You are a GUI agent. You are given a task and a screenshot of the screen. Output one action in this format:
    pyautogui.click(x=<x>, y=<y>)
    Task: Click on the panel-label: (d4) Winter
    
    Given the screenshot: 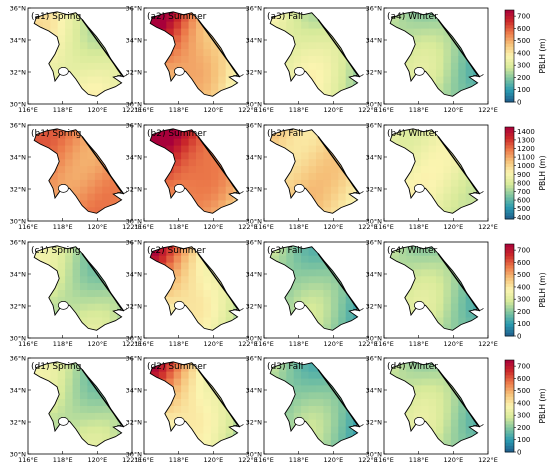 What is the action you would take?
    pyautogui.click(x=412, y=367)
    